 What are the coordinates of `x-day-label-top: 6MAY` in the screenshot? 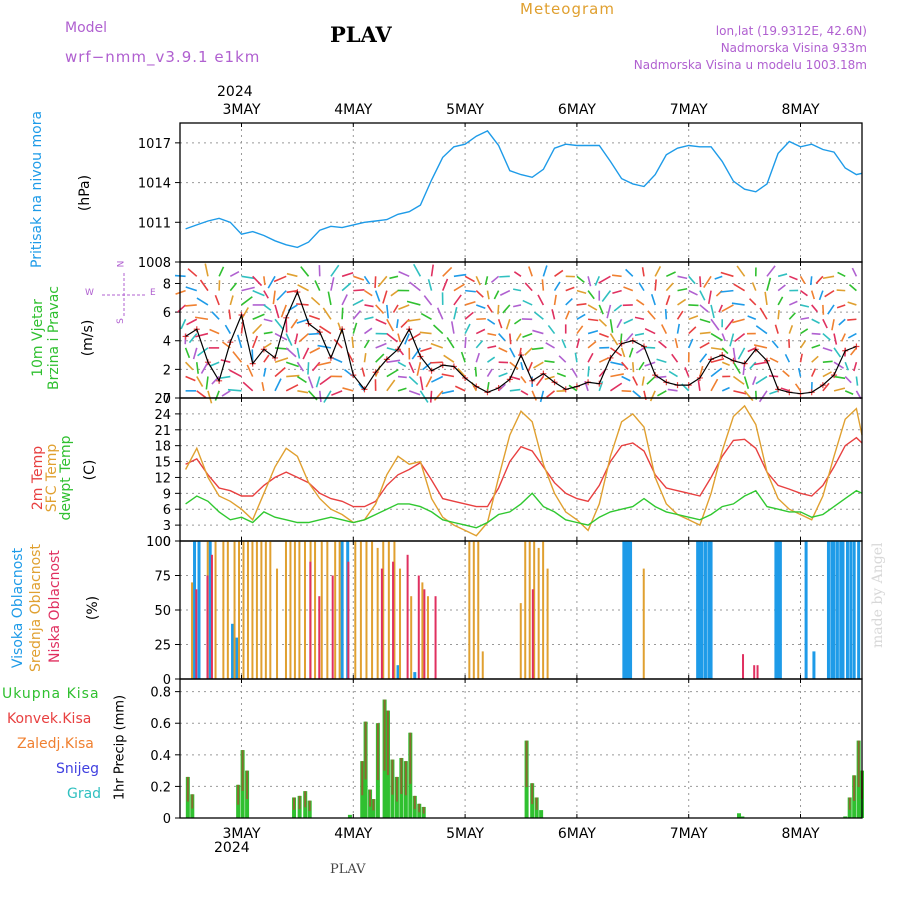 It's located at (577, 110).